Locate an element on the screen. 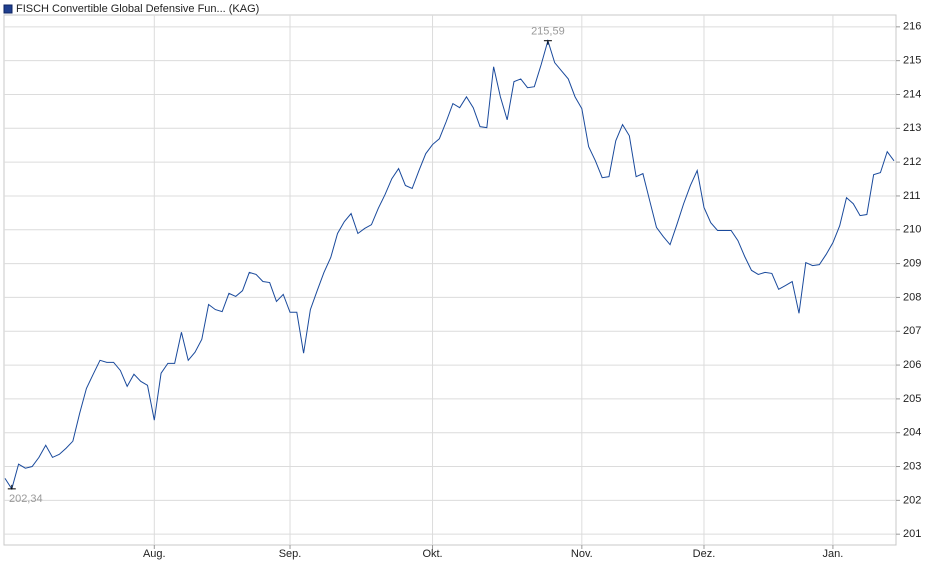 The height and width of the screenshot is (579, 940). y-tick-label: 208 is located at coordinates (912, 297).